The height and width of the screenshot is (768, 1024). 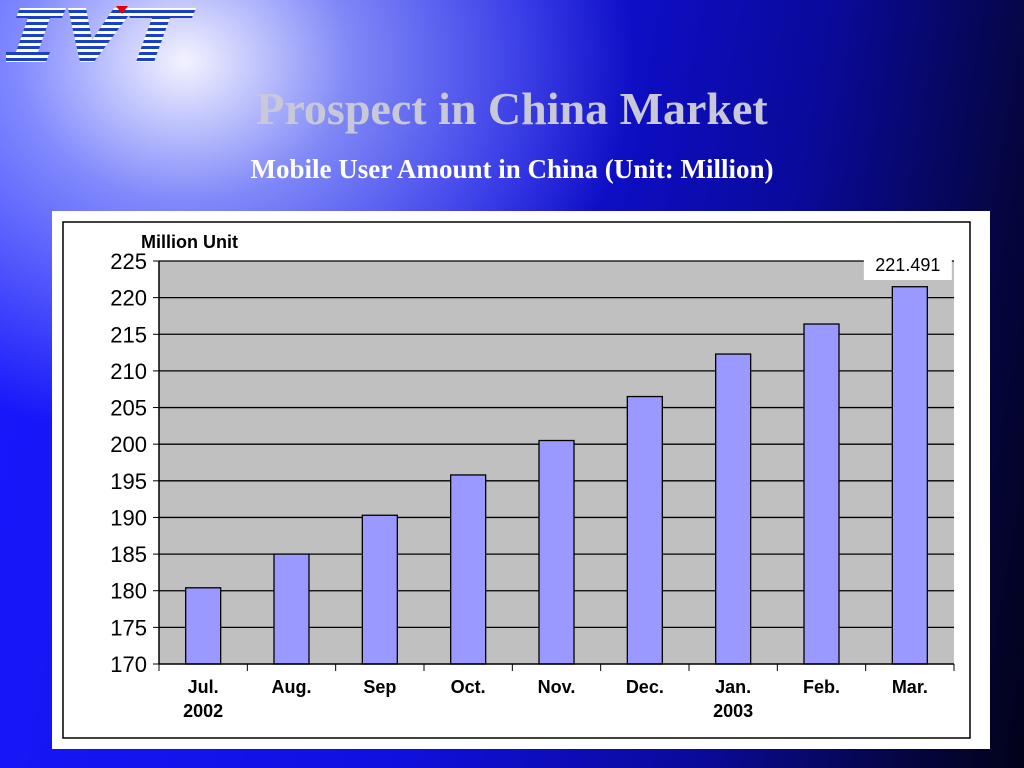 I want to click on data-label: 221.491, so click(x=907, y=265).